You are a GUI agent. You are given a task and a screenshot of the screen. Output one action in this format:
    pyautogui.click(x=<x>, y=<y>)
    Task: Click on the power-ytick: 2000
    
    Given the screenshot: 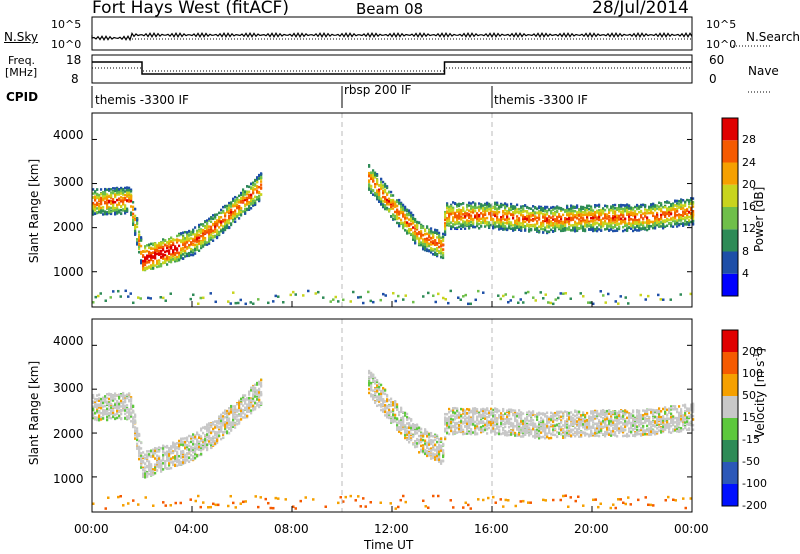 What is the action you would take?
    pyautogui.click(x=68, y=227)
    